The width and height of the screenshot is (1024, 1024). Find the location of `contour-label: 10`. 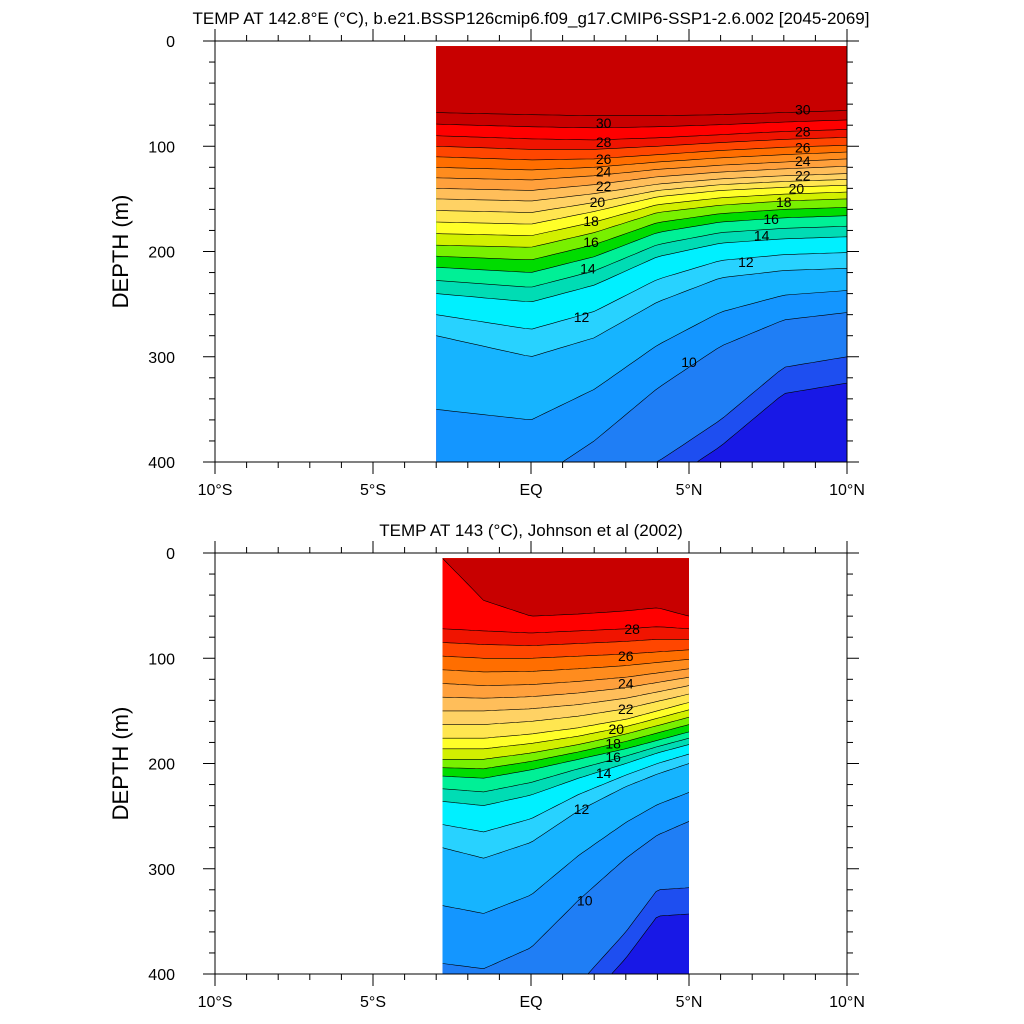

contour-label: 10 is located at coordinates (585, 900).